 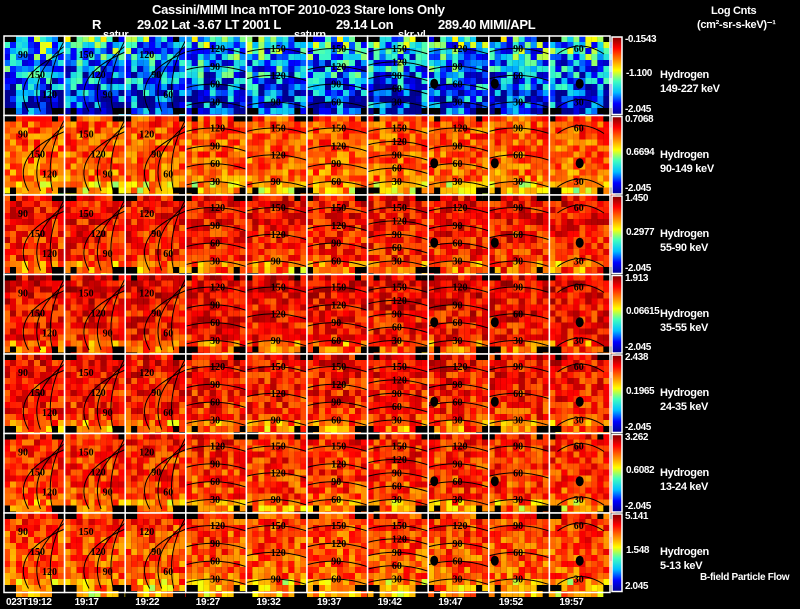 What do you see at coordinates (218, 157) in the screenshot?
I see `panel-r1-c3: 120 90 60 30` at bounding box center [218, 157].